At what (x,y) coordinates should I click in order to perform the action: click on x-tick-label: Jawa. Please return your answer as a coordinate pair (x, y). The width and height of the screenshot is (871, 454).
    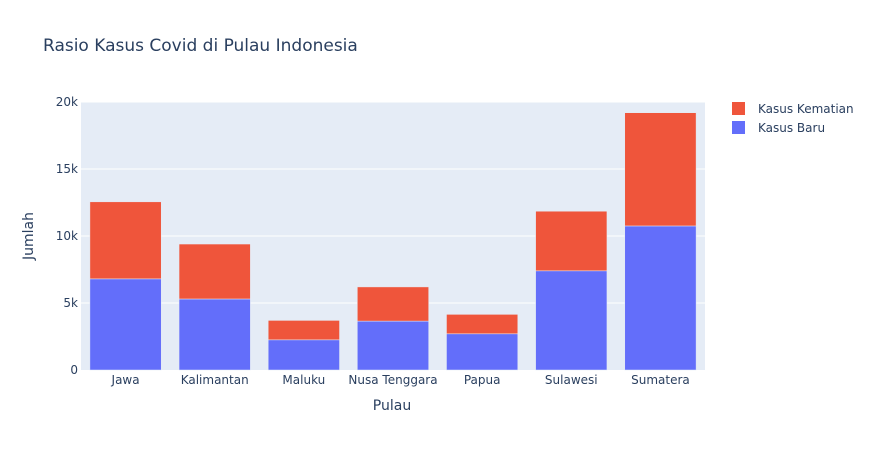
    Looking at the image, I should click on (125, 380).